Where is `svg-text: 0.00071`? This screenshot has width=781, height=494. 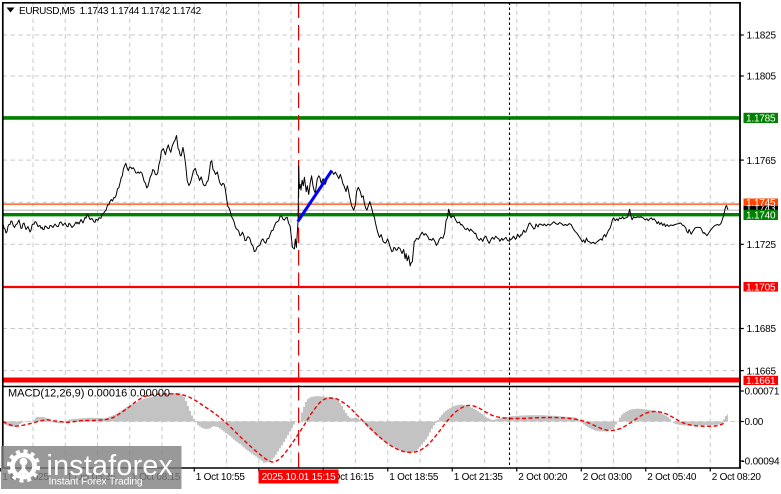 svg-text: 0.00071 is located at coordinates (762, 392).